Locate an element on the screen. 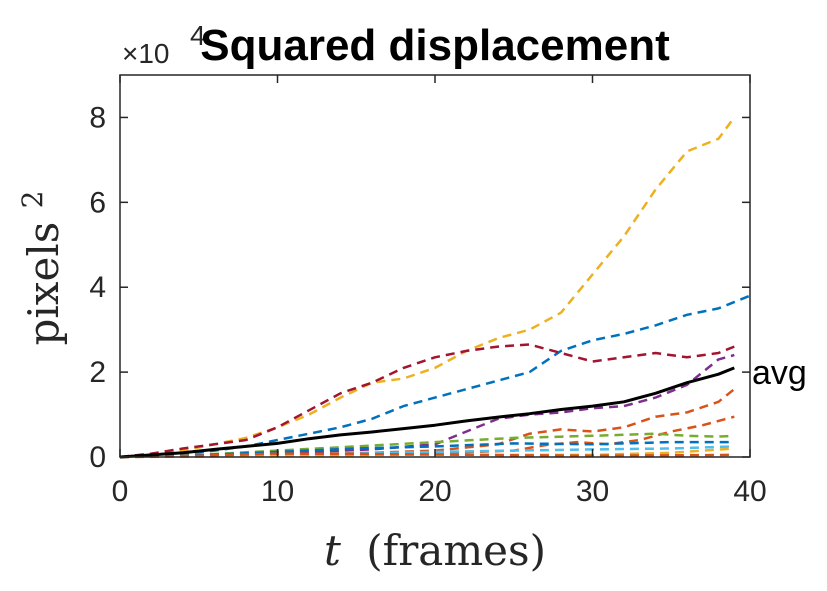 Image resolution: width=827 pixels, height=591 pixels. y-axis-label-group: pixels 2 is located at coordinates (42, 267).